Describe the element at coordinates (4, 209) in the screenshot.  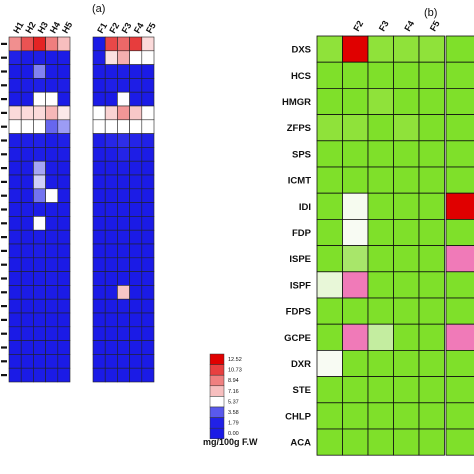
I see `panel-a-row-ticks` at that location.